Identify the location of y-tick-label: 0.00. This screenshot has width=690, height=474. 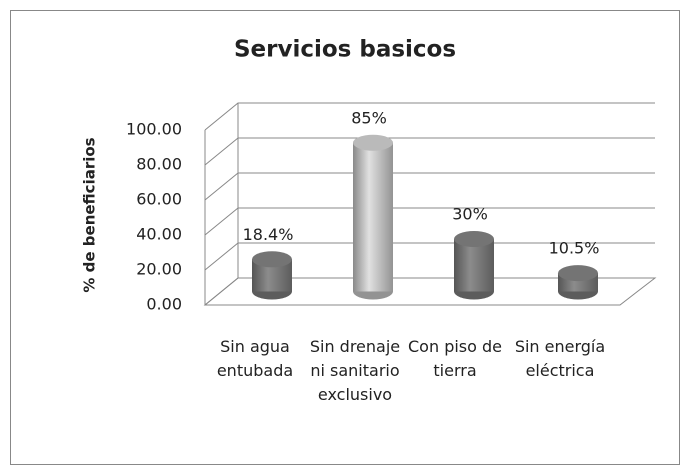
(164, 304).